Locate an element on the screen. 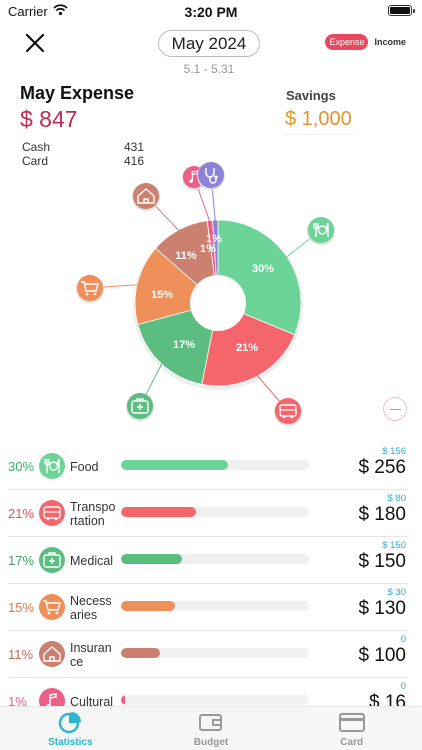 Image resolution: width=422 pixels, height=750 pixels. expense-income-toggle: Expense Income is located at coordinates (366, 42).